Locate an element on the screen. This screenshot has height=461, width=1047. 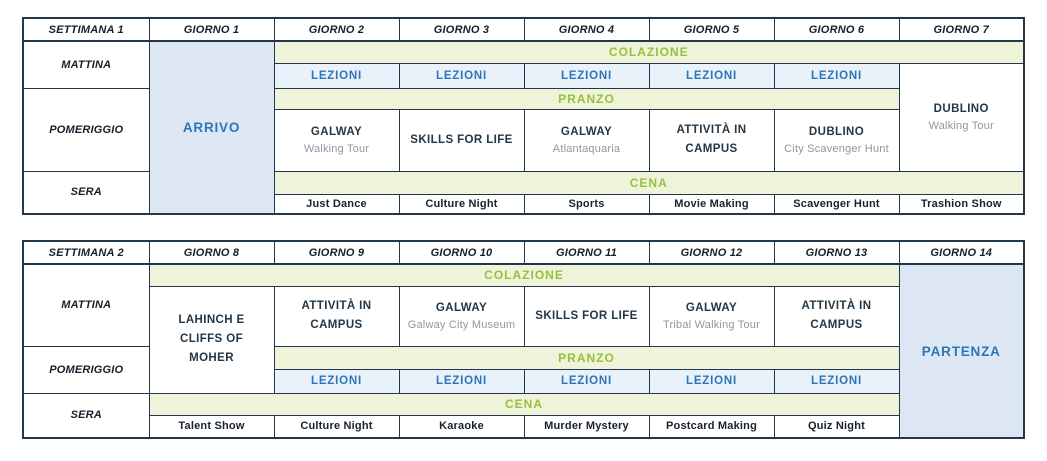
week1-day5-header: GIORNO 5 is located at coordinates (711, 29).